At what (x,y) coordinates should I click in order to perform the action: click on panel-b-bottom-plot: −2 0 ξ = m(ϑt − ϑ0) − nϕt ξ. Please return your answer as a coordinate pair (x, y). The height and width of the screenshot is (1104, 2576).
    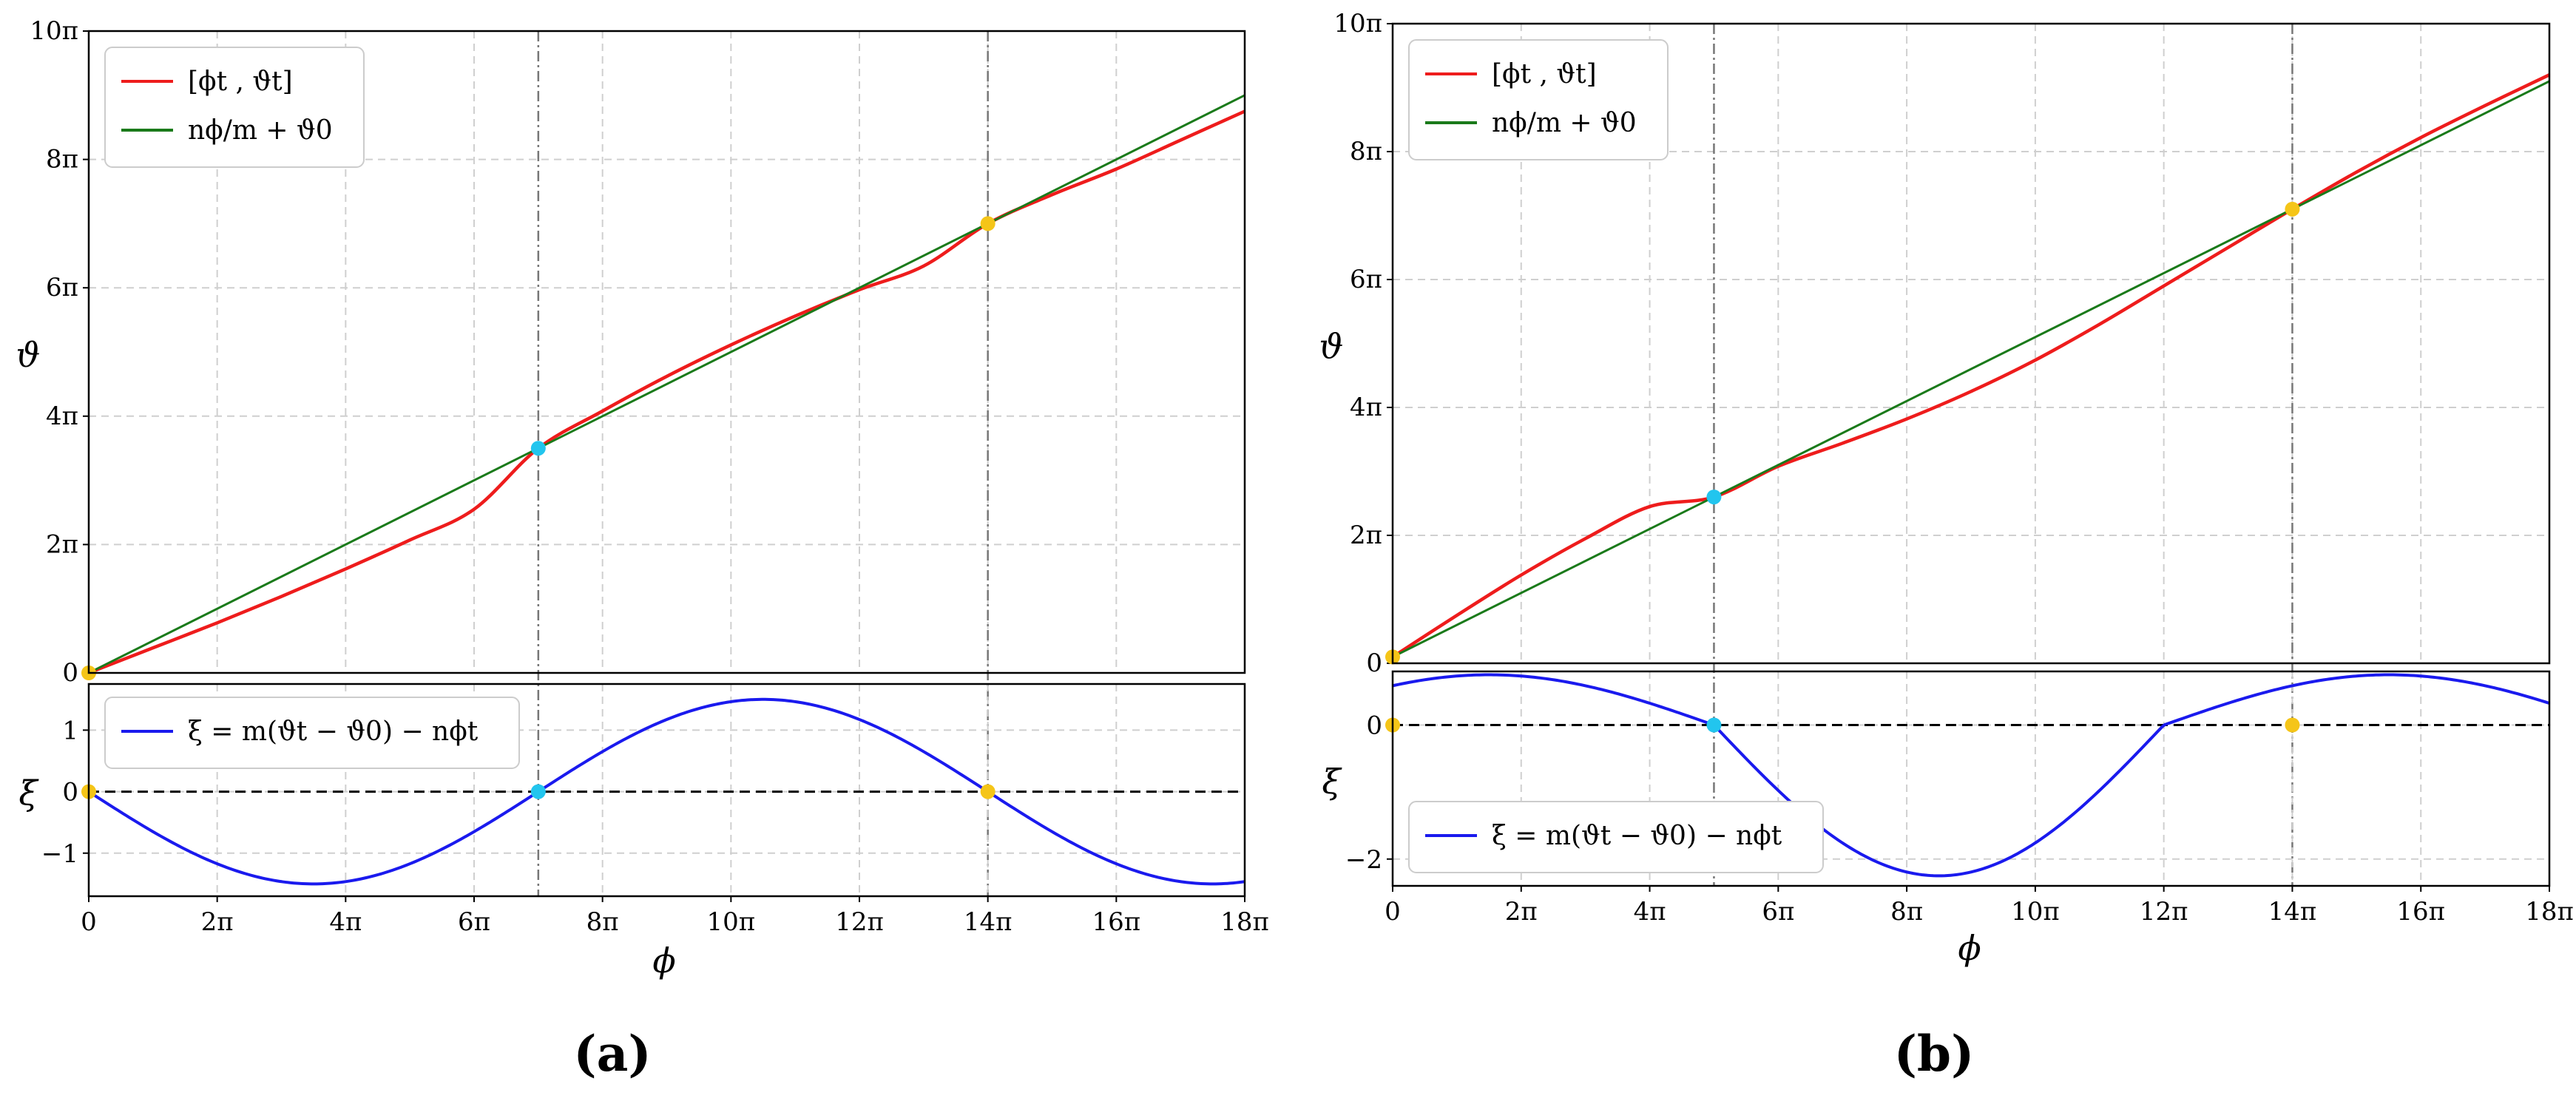
    Looking at the image, I should click on (1936, 778).